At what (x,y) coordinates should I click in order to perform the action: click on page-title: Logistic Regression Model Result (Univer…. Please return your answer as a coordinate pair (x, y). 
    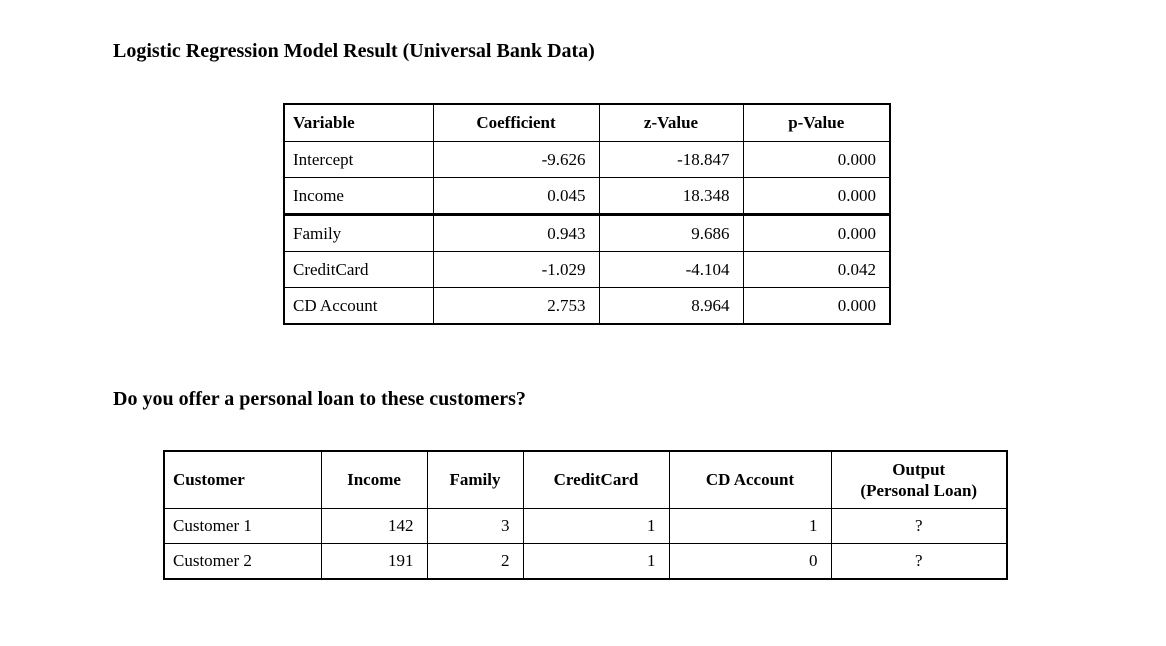
    Looking at the image, I should click on (354, 51).